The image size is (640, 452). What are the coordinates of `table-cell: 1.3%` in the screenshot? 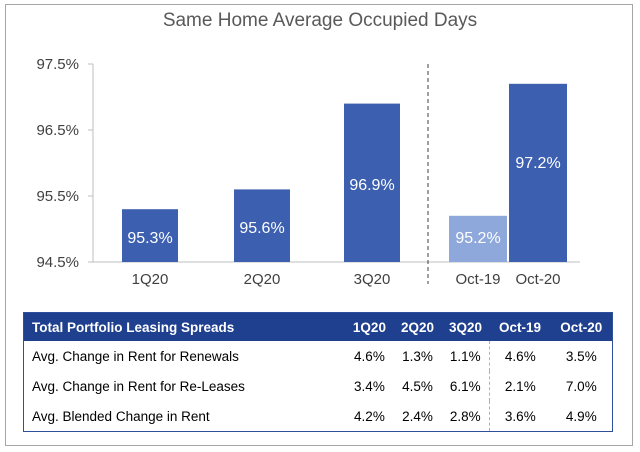 It's located at (417, 356).